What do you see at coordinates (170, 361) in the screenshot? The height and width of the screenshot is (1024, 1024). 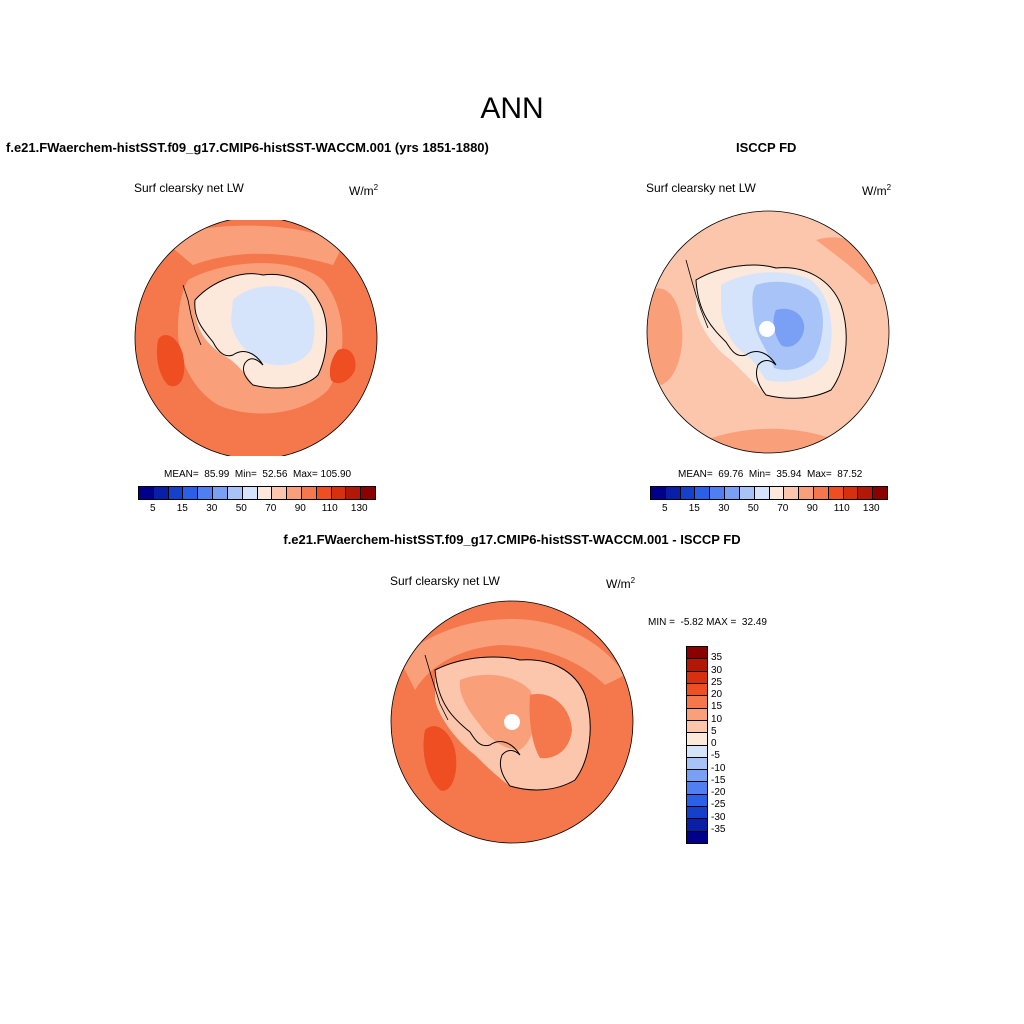 I see `model-hot-patch-west` at bounding box center [170, 361].